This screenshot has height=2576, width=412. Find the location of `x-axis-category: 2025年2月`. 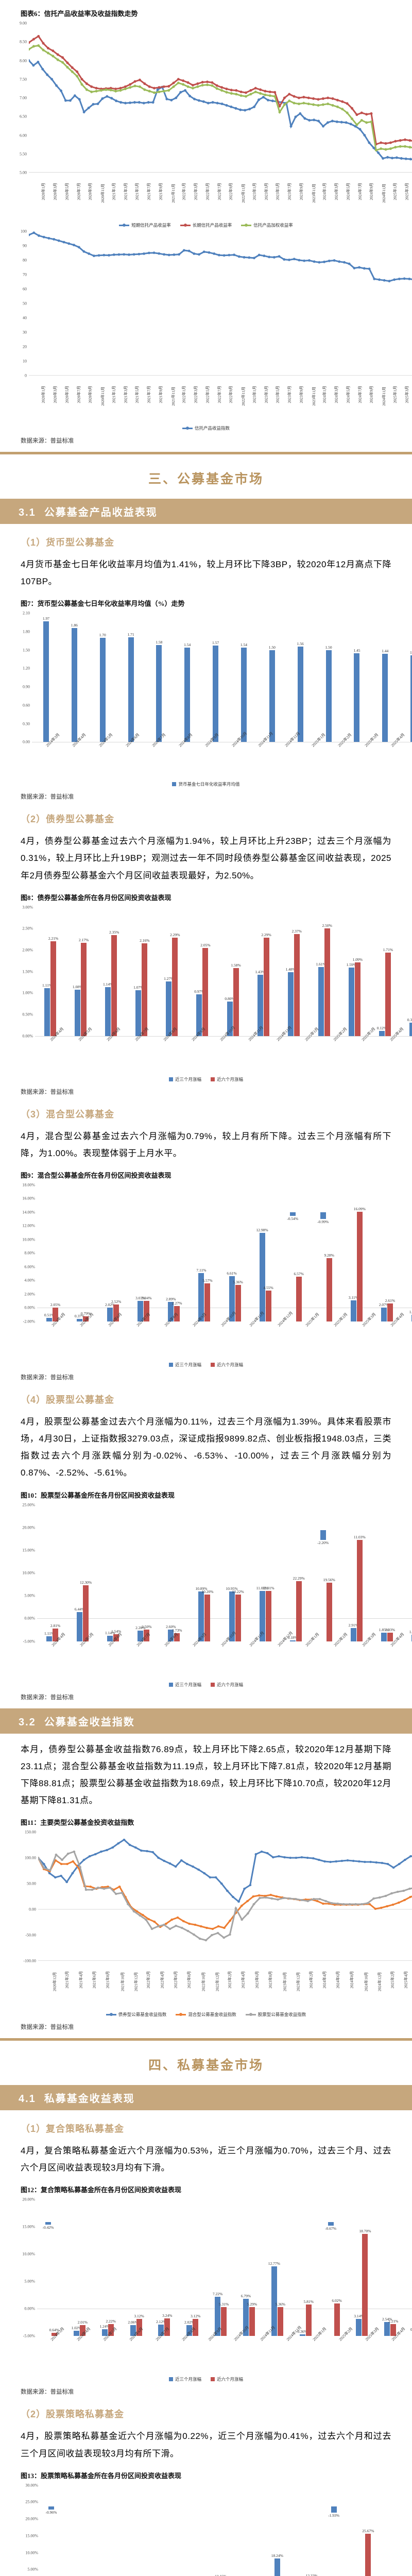

x-axis-category: 2025年2月 is located at coordinates (333, 1335).